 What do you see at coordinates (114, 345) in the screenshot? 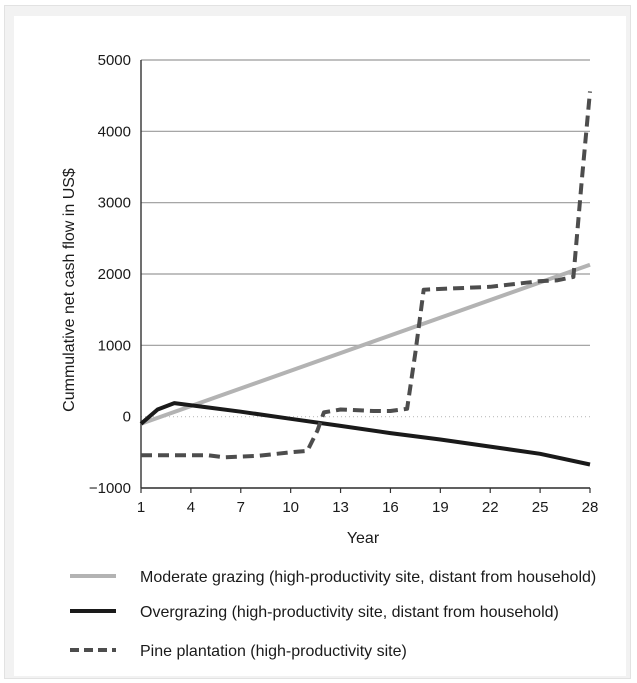
I see `y-tick-label: 1000` at bounding box center [114, 345].